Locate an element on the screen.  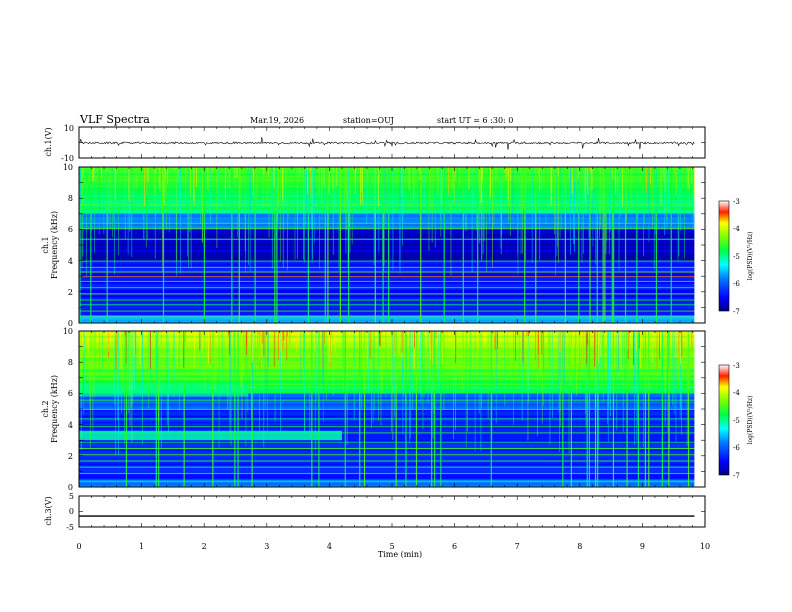
ch2-colorbar-tick-m4: -4 is located at coordinates (736, 393).